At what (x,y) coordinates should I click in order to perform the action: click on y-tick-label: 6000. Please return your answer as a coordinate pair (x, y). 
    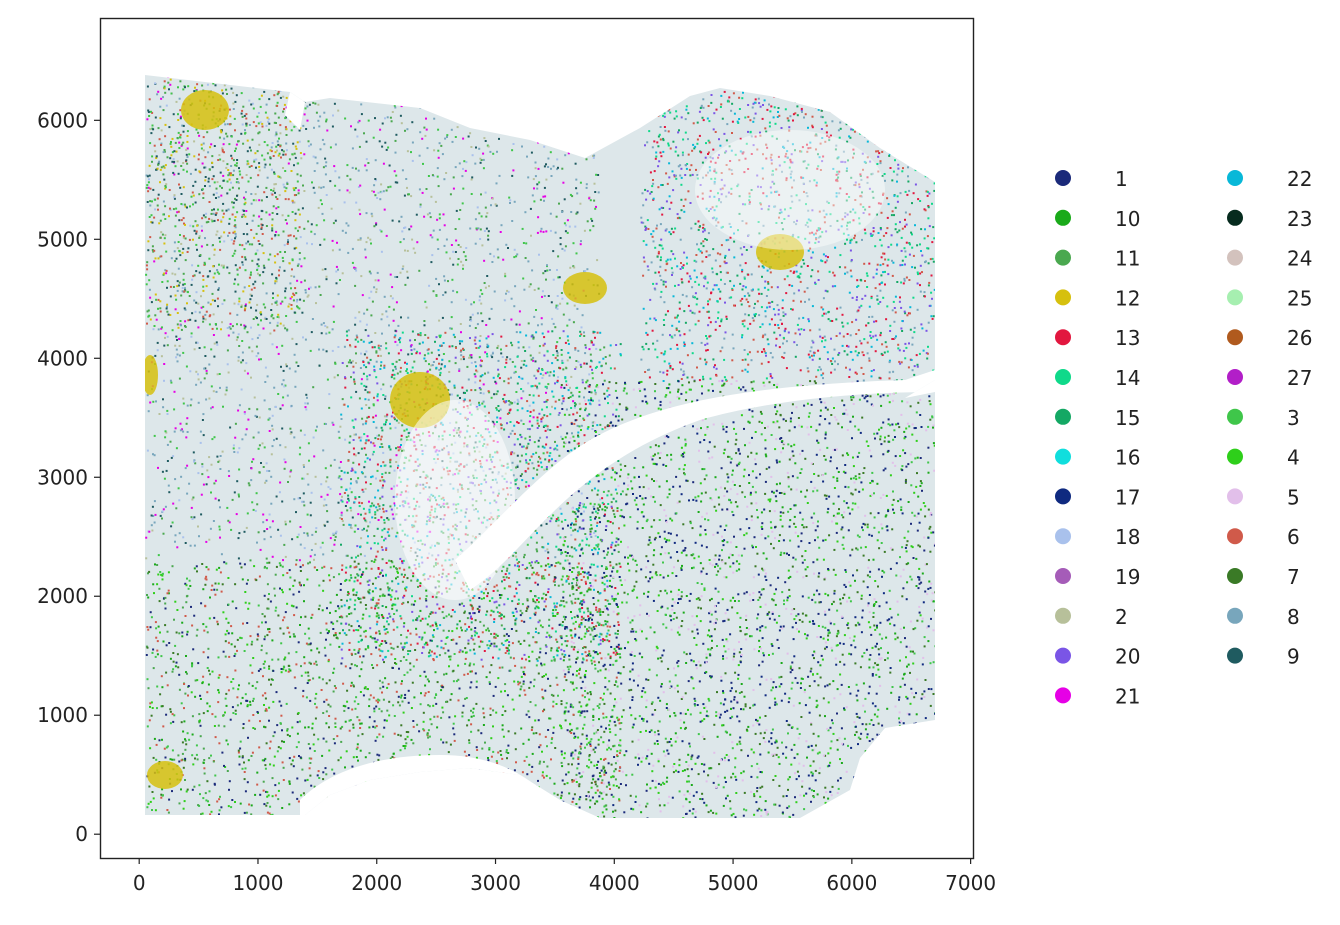
    Looking at the image, I should click on (62, 120).